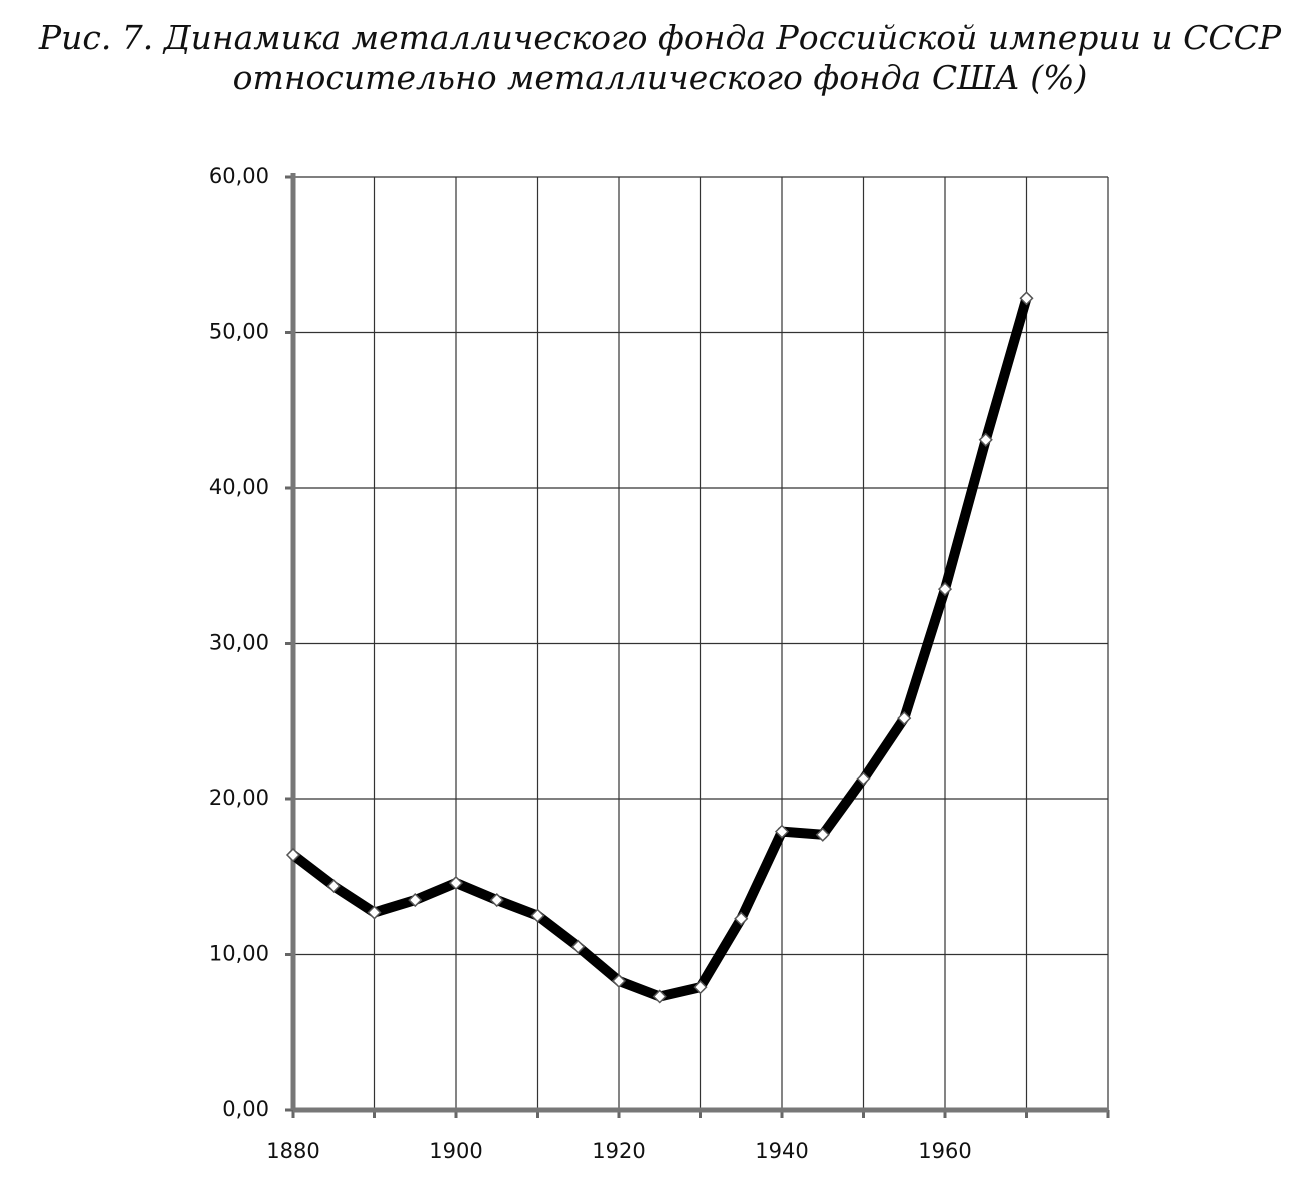 Image resolution: width=1290 pixels, height=1199 pixels. Describe the element at coordinates (239, 332) in the screenshot. I see `y-tick-label: 50,00` at that location.